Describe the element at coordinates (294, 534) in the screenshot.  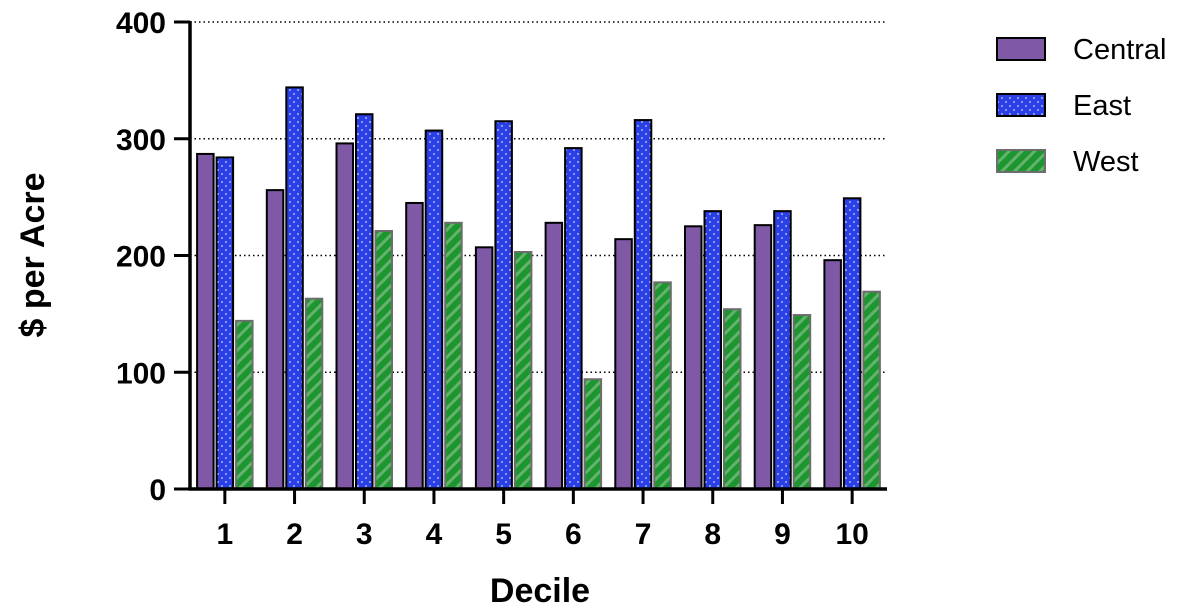
I see `x-tick-label: 2` at that location.